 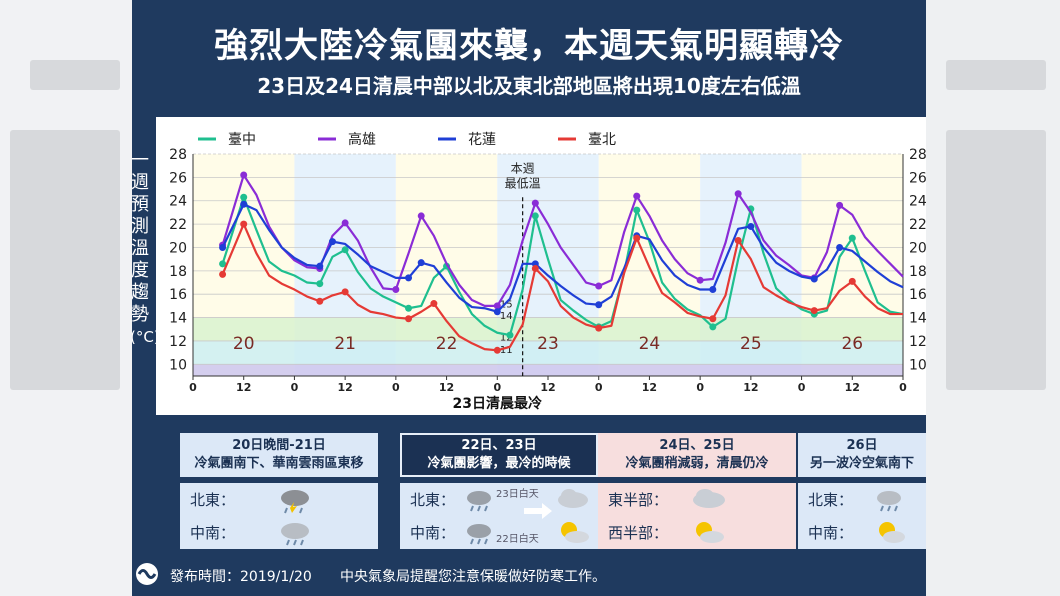 What do you see at coordinates (917, 178) in the screenshot?
I see `y-tick-label-right: 26` at bounding box center [917, 178].